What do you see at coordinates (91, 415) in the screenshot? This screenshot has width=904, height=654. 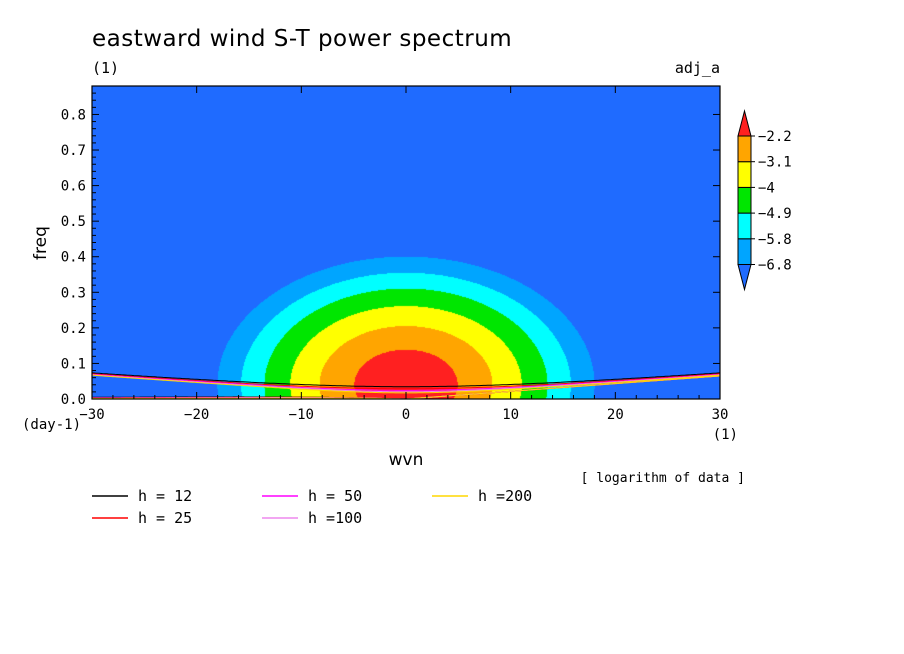 I see `x-tick-label: −30` at bounding box center [91, 415].